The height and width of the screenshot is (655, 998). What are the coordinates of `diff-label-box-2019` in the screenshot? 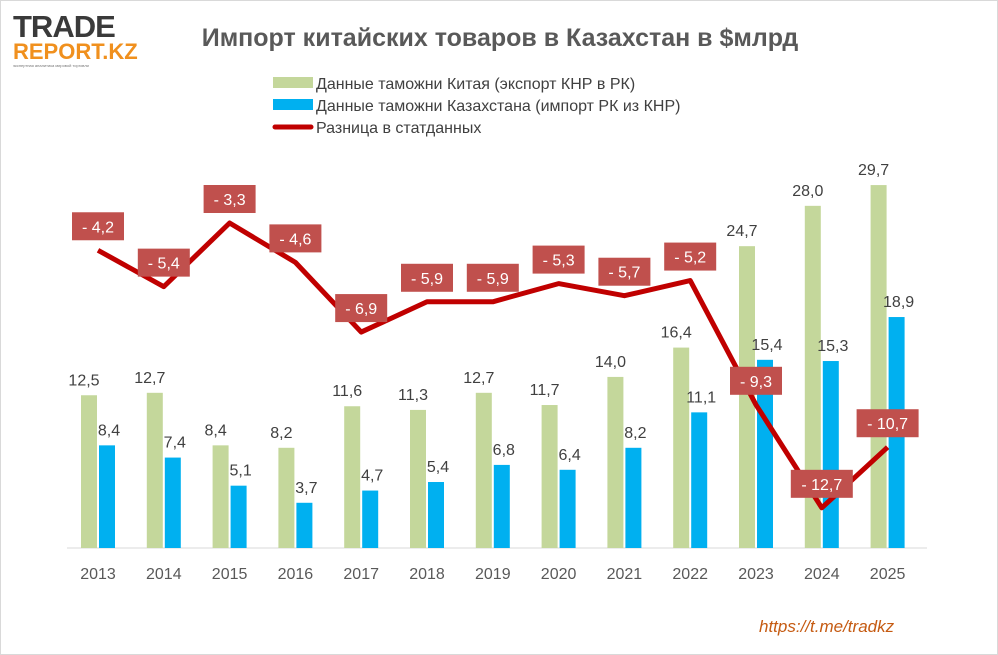 It's located at (492, 277).